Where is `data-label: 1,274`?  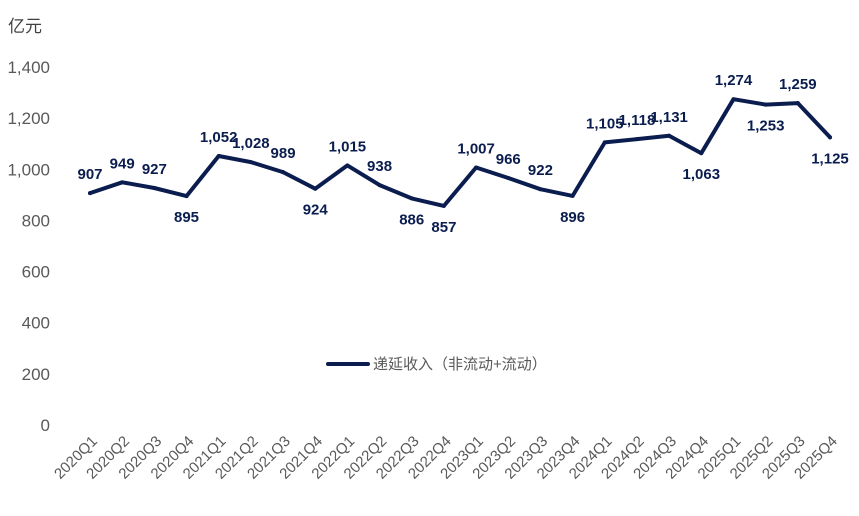 data-label: 1,274 is located at coordinates (734, 80).